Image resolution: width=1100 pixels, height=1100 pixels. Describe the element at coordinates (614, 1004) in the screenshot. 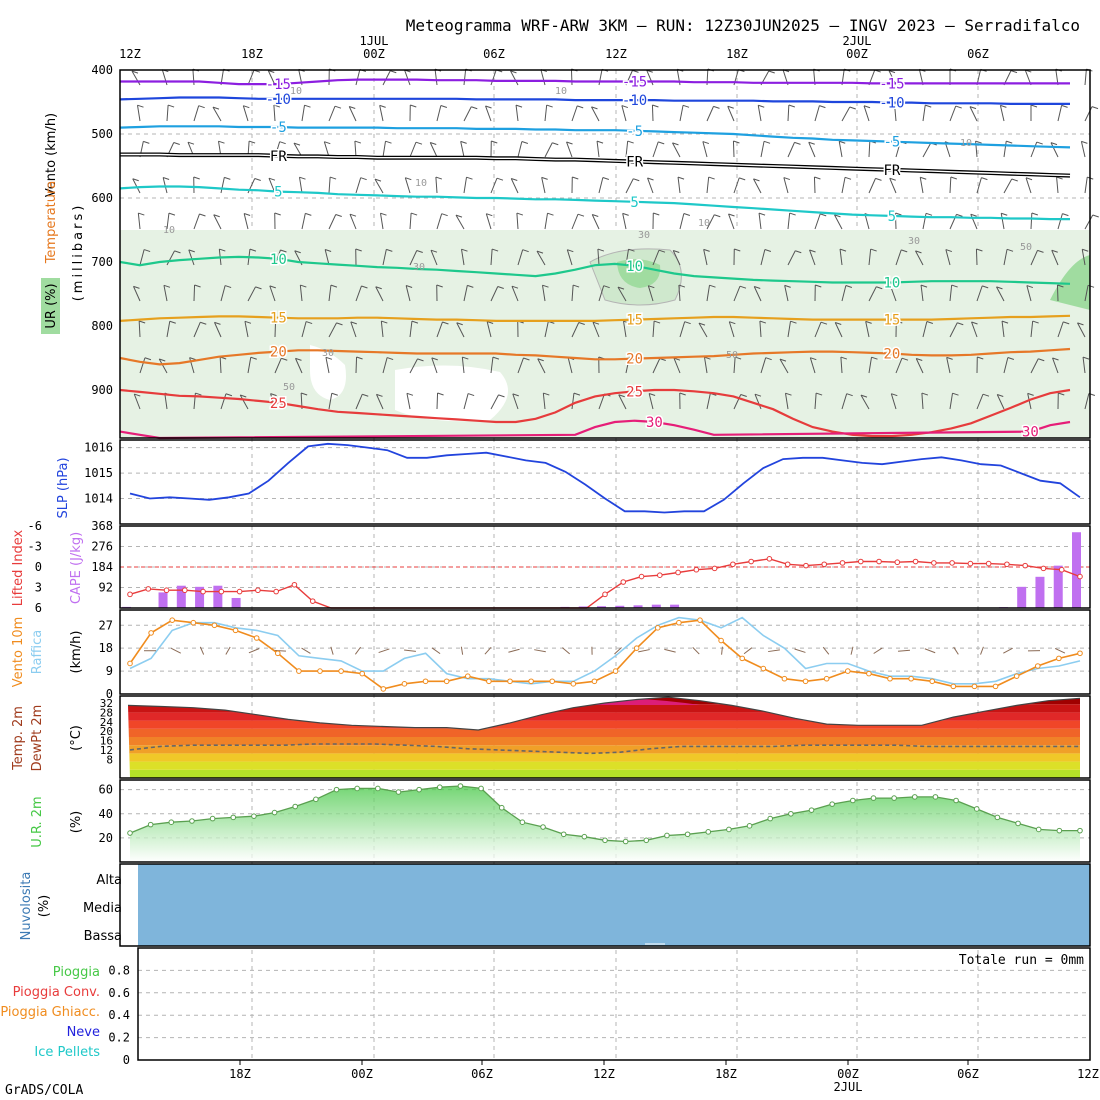

I see `panel-frame-precip` at that location.